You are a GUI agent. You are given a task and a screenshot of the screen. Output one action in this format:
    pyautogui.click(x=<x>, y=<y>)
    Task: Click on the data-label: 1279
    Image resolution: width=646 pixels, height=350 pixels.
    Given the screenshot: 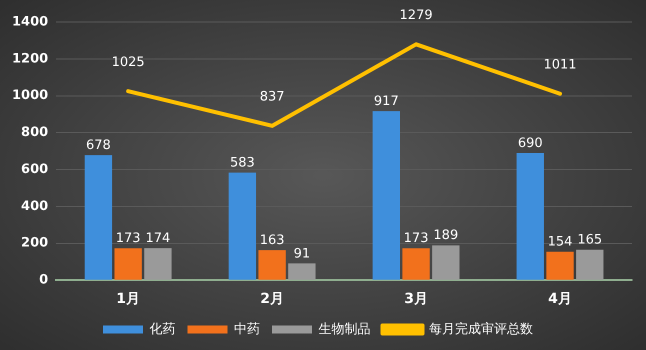 What is the action you would take?
    pyautogui.click(x=416, y=16)
    